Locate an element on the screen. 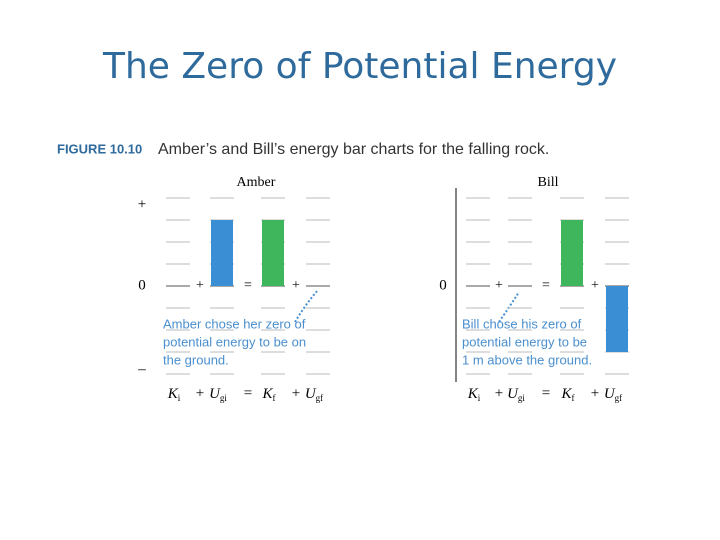  amber-arrow is located at coordinates (306, 306).